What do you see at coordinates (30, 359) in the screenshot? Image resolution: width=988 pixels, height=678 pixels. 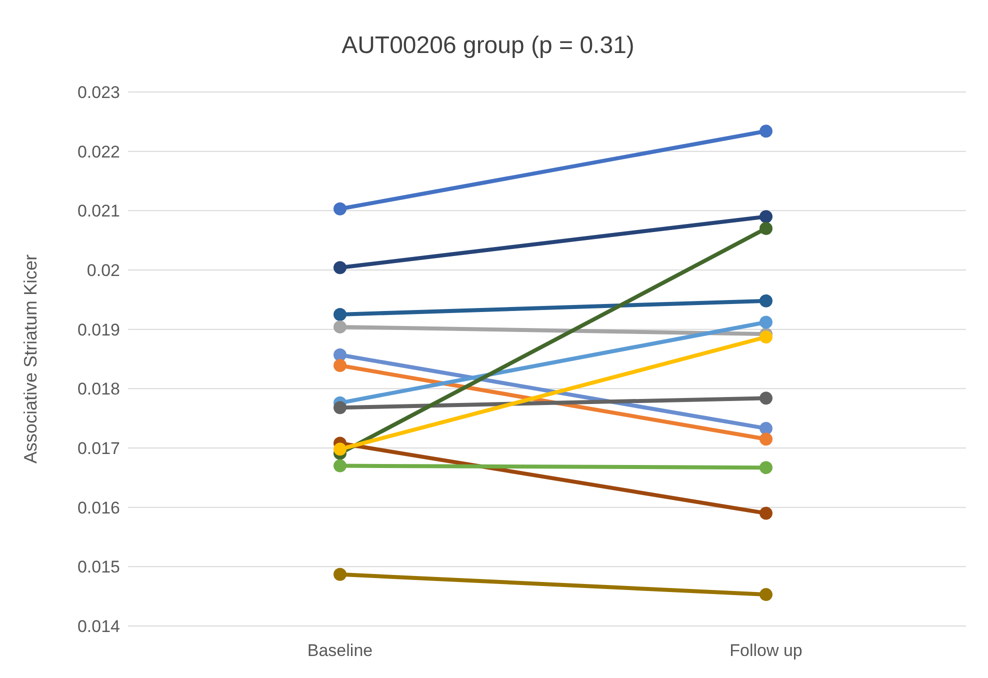 I see `y-axis-title: Associative Striatum Kicer` at bounding box center [30, 359].